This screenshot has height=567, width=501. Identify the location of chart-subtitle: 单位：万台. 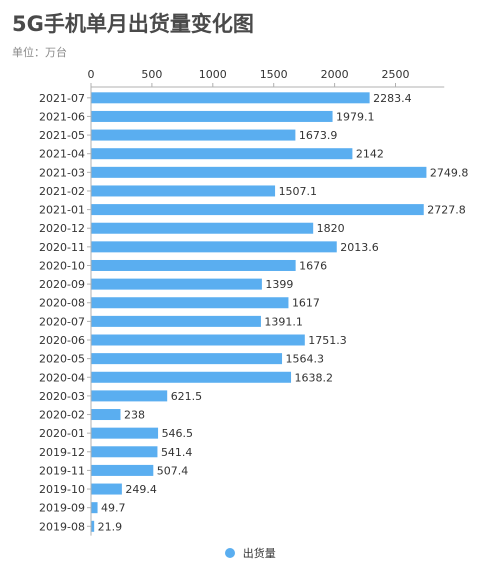
(39, 52).